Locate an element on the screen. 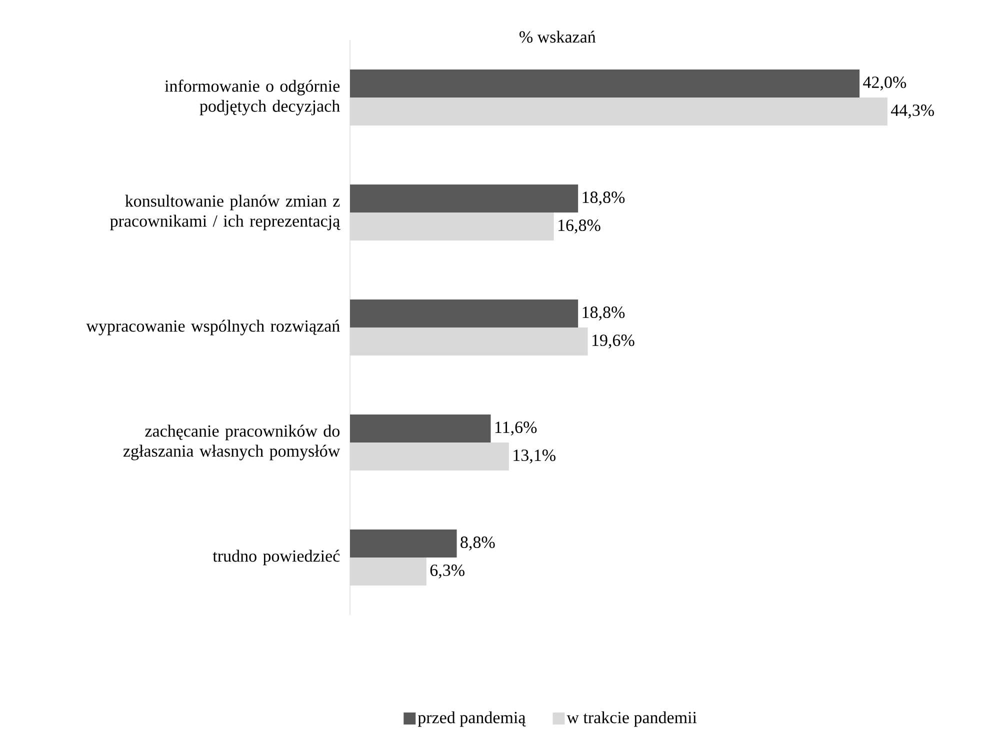 The height and width of the screenshot is (747, 995). legend-label: w trakcie pandemii is located at coordinates (631, 719).